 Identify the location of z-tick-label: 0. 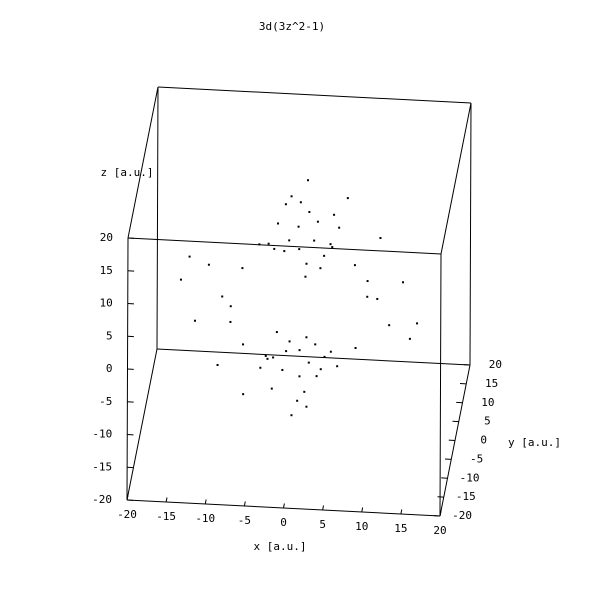
(109, 368).